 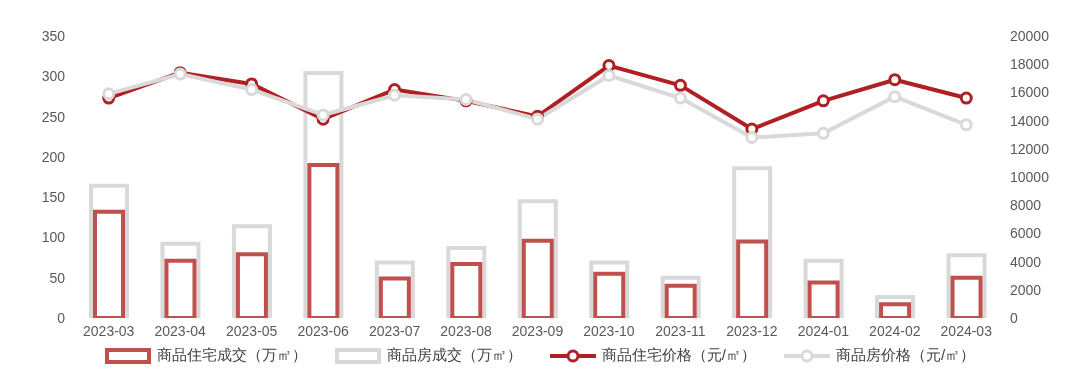 What do you see at coordinates (394, 330) in the screenshot?
I see `x-tick-label: 2023-07` at bounding box center [394, 330].